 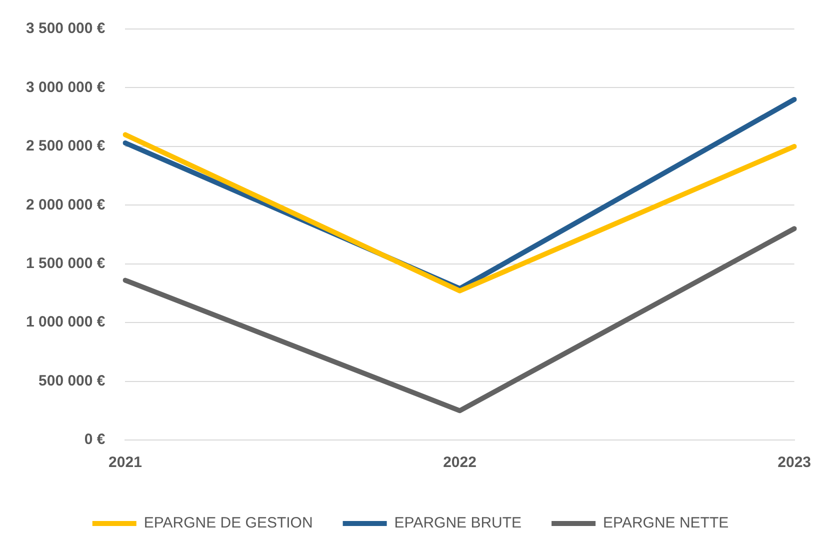 What do you see at coordinates (795, 463) in the screenshot?
I see `x-tick-label: 2023` at bounding box center [795, 463].